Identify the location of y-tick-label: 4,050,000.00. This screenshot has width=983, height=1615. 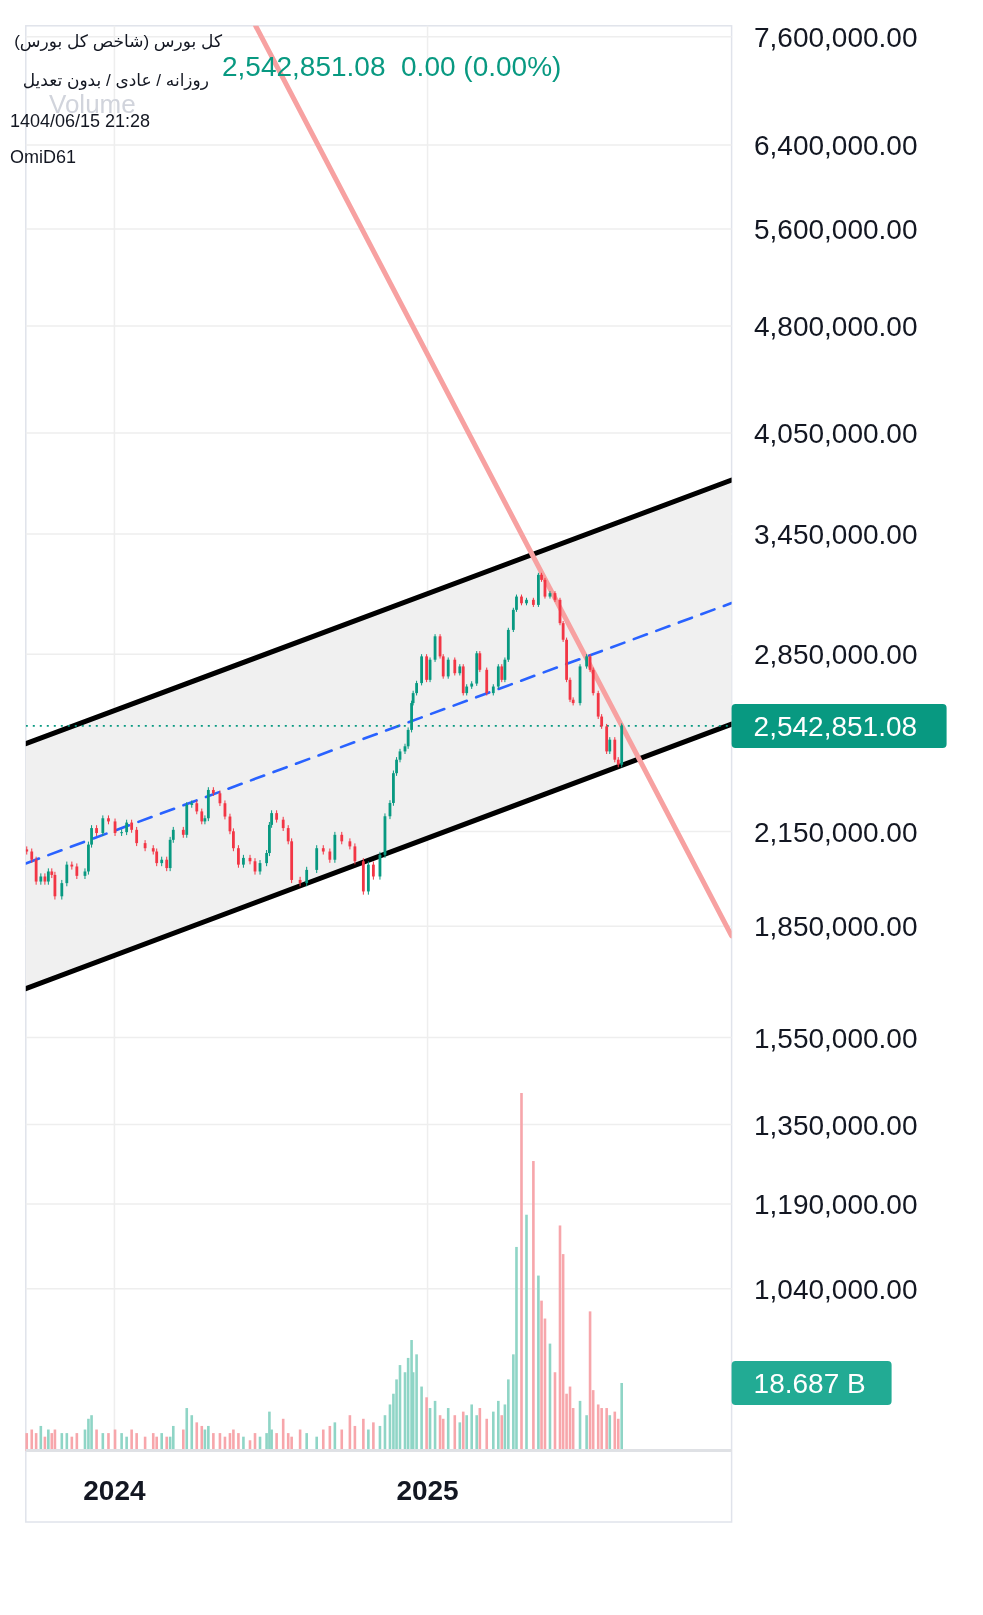
(836, 433).